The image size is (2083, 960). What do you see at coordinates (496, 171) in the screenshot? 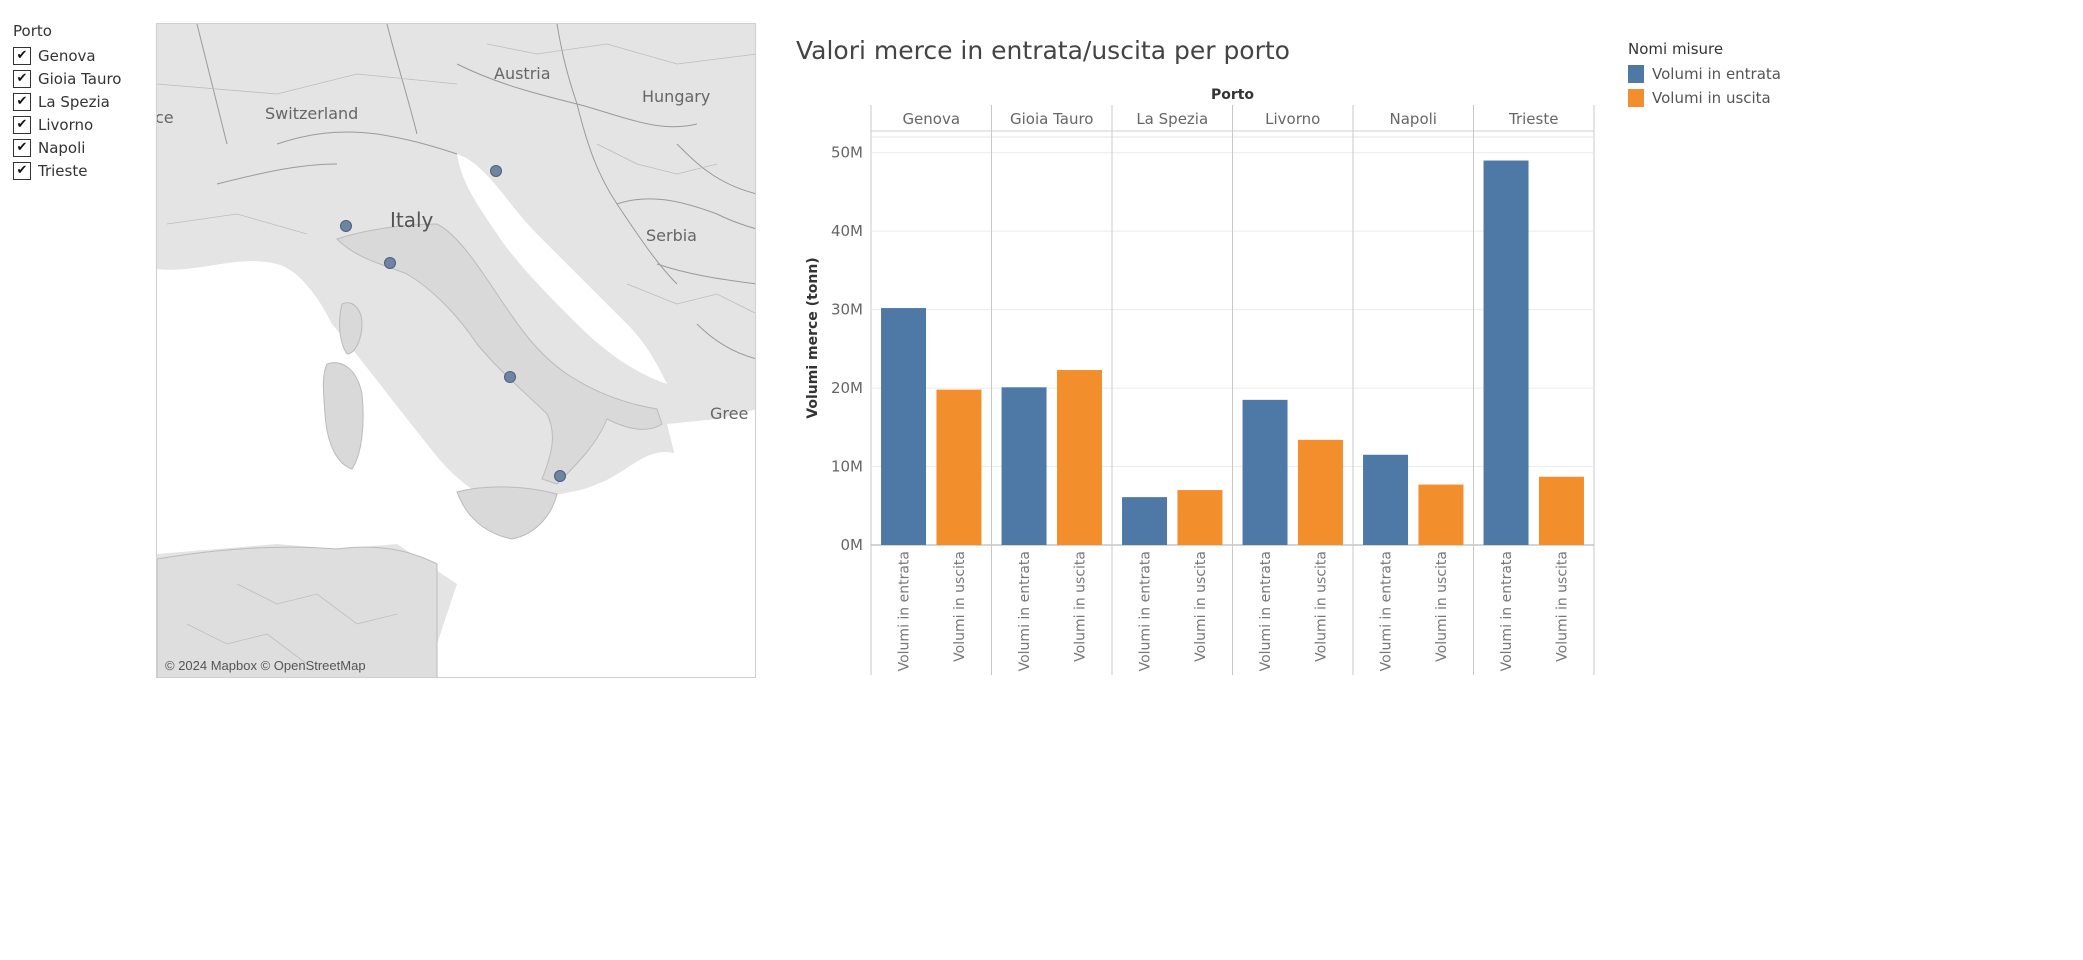
I see `port-marker-trieste` at bounding box center [496, 171].